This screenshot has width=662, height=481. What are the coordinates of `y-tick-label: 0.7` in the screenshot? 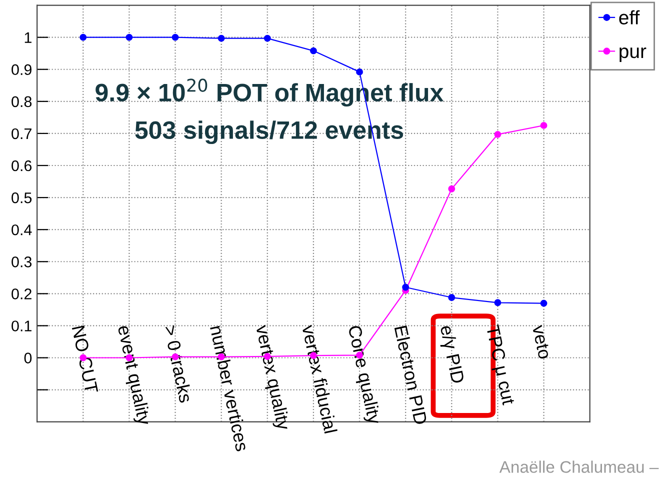 It's located at (22, 134).